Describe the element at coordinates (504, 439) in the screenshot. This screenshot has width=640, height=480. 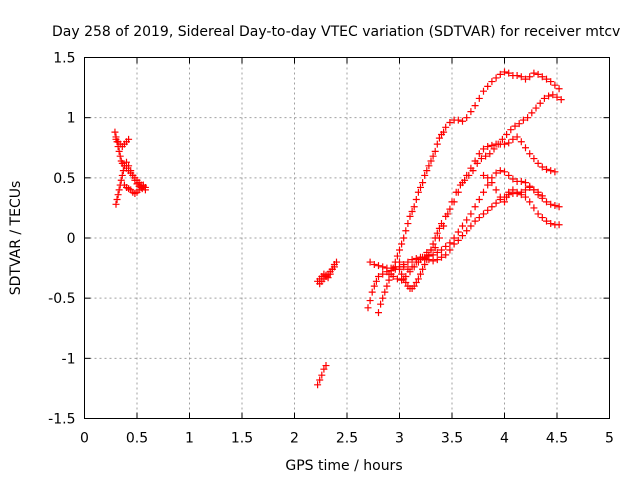
I see `x-tick-label: 4` at that location.